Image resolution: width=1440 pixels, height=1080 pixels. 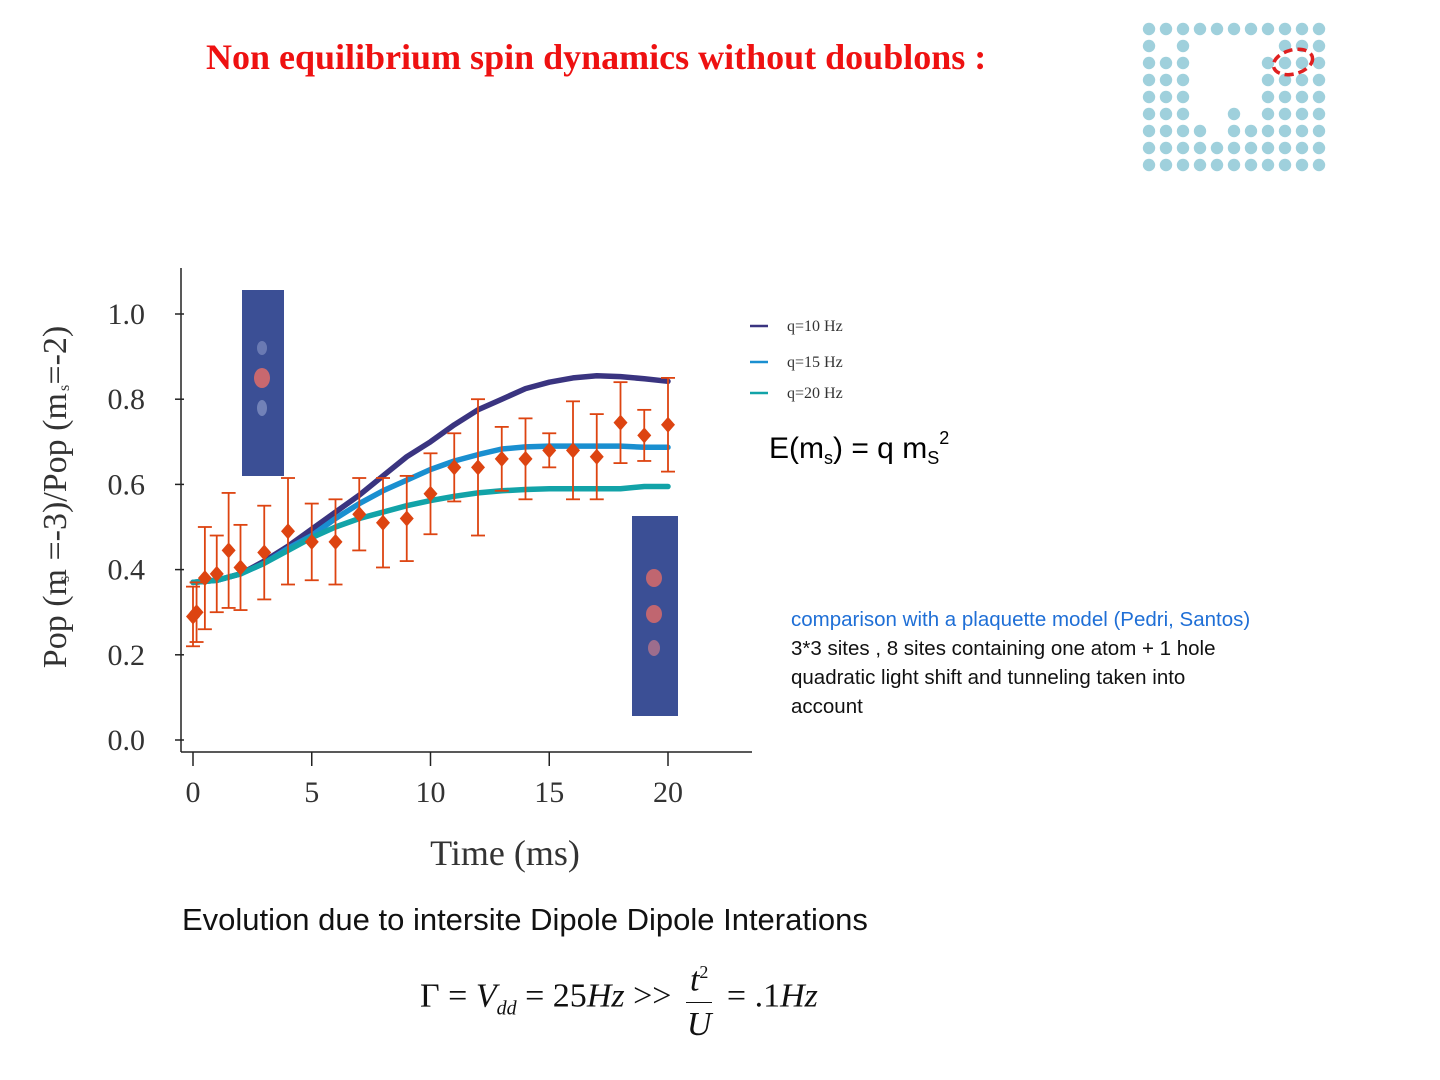 I want to click on x-tick-label: 15, so click(x=549, y=792).